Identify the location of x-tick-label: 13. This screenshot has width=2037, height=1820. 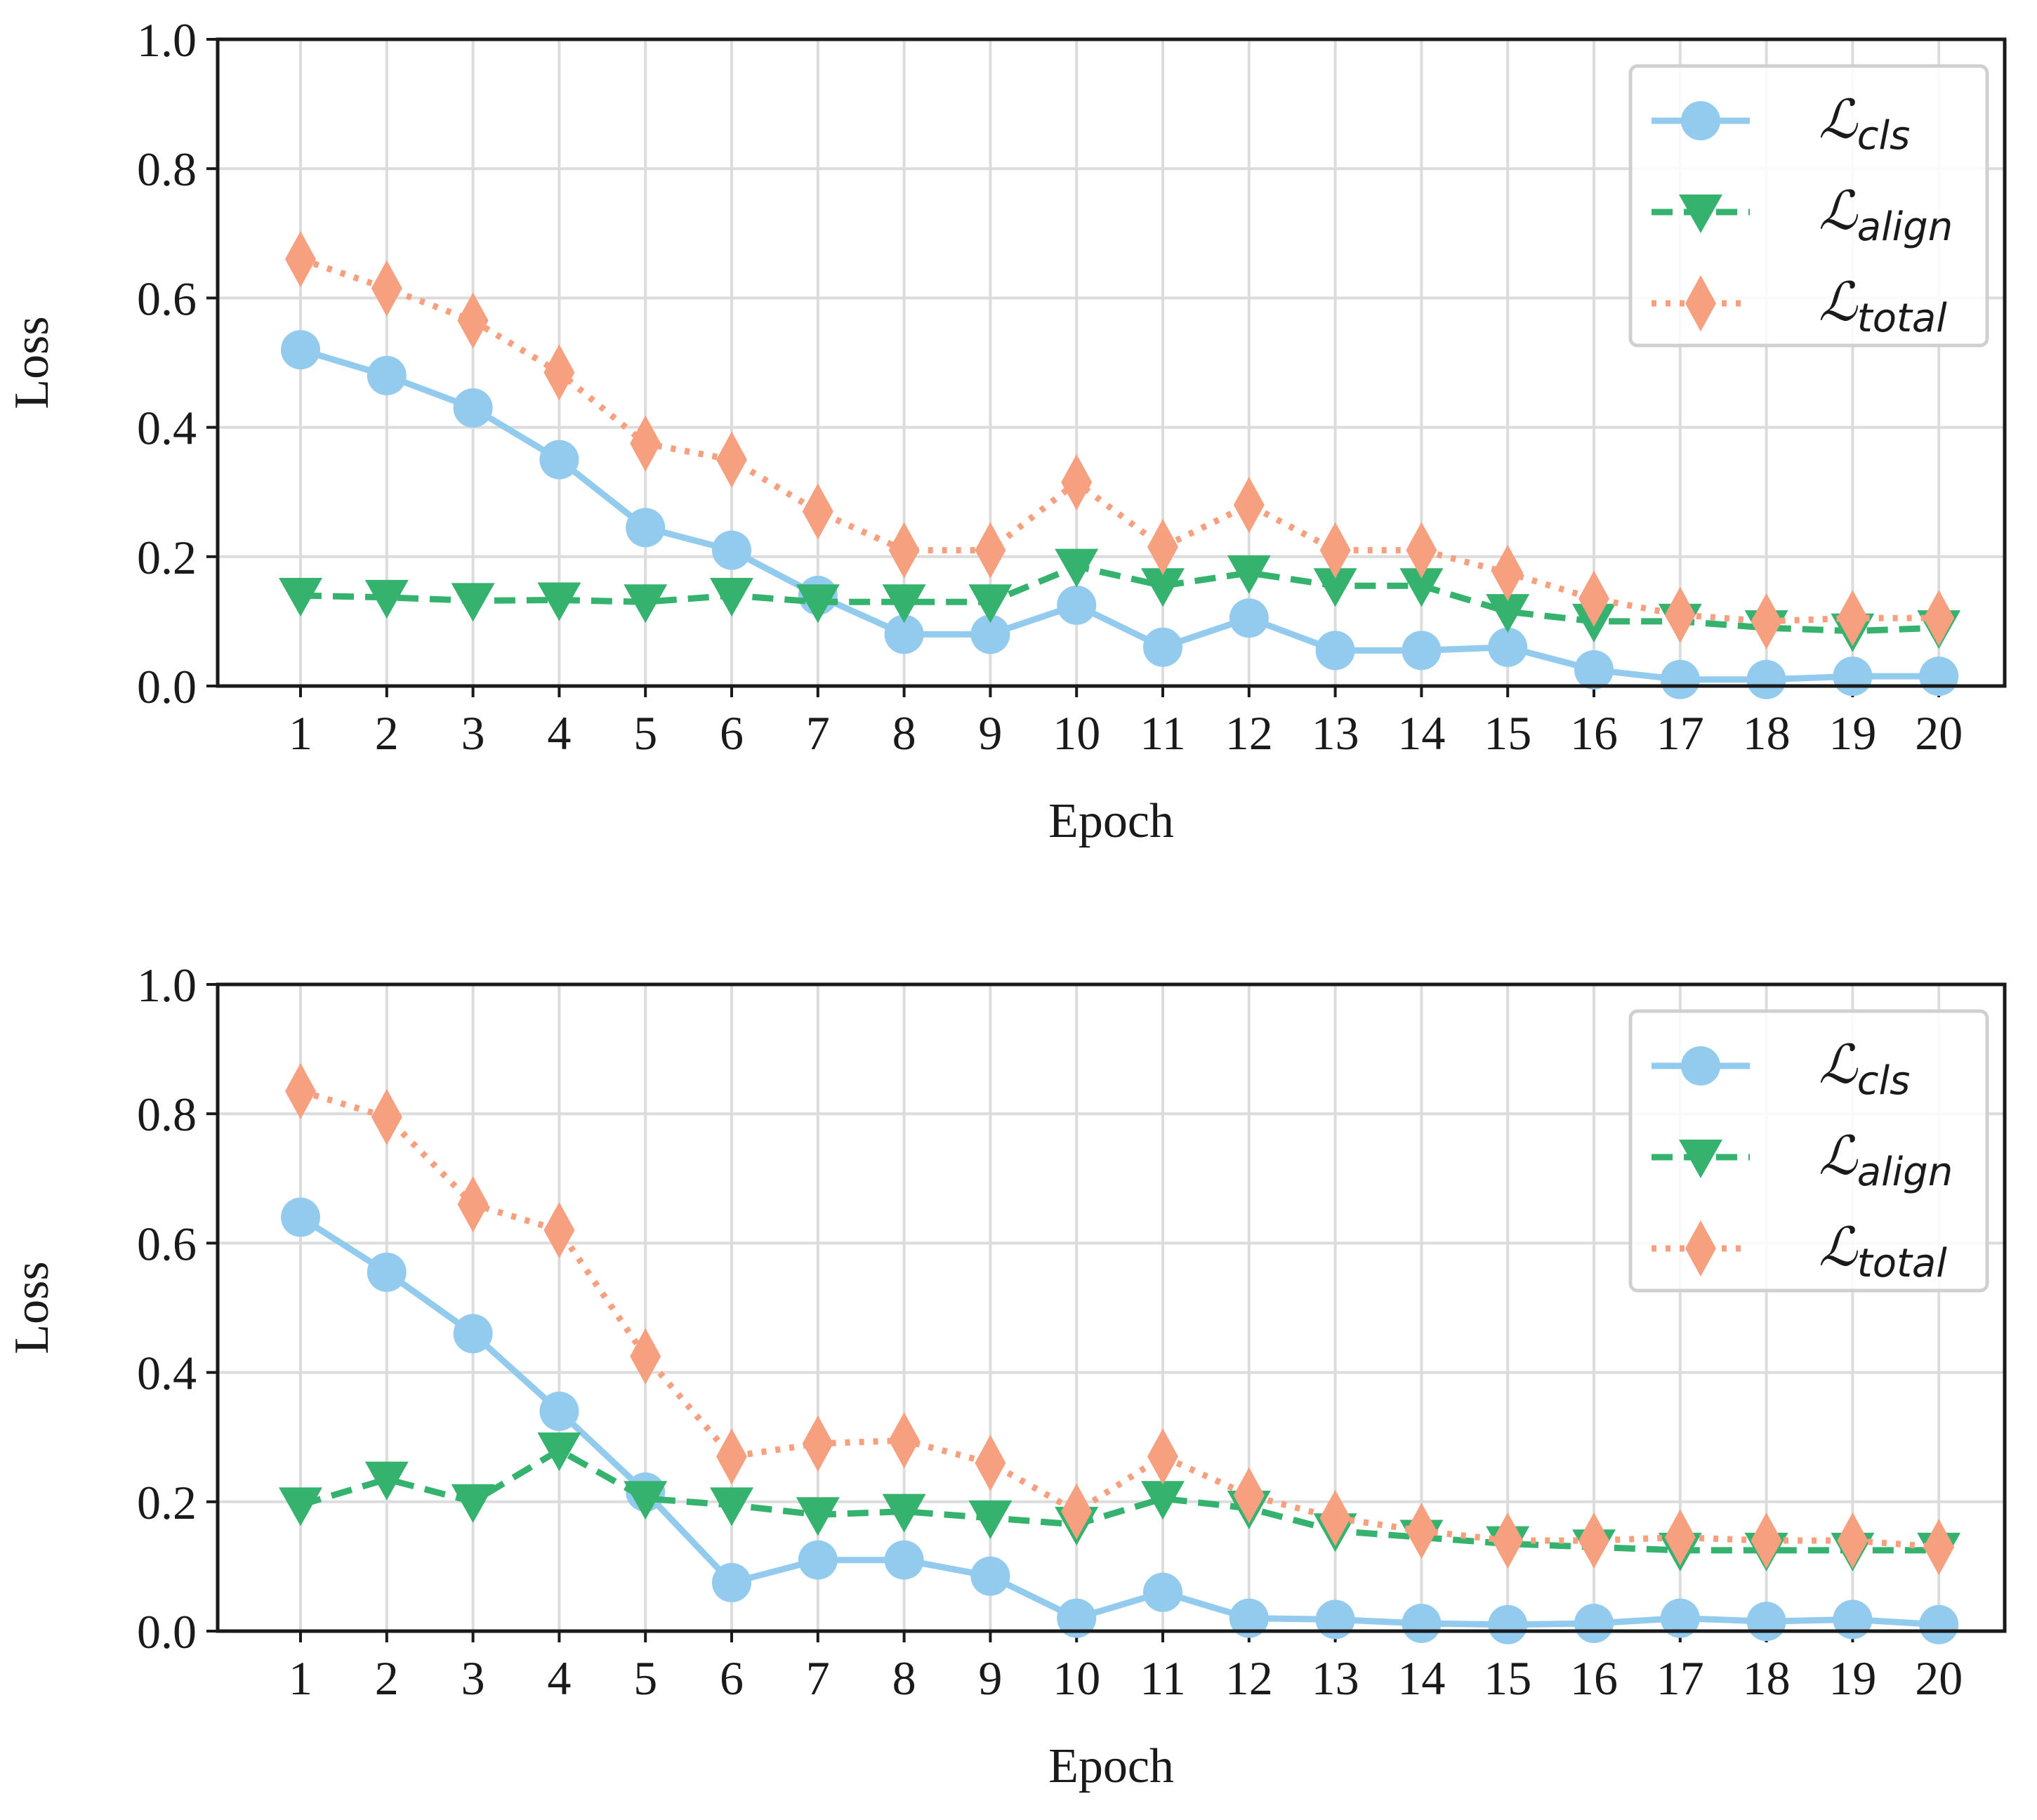
(1336, 733).